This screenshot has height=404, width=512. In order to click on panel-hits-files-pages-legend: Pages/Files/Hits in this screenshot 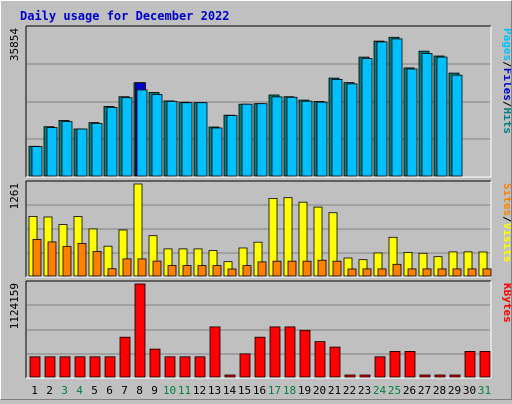, I will do `click(506, 81)`.